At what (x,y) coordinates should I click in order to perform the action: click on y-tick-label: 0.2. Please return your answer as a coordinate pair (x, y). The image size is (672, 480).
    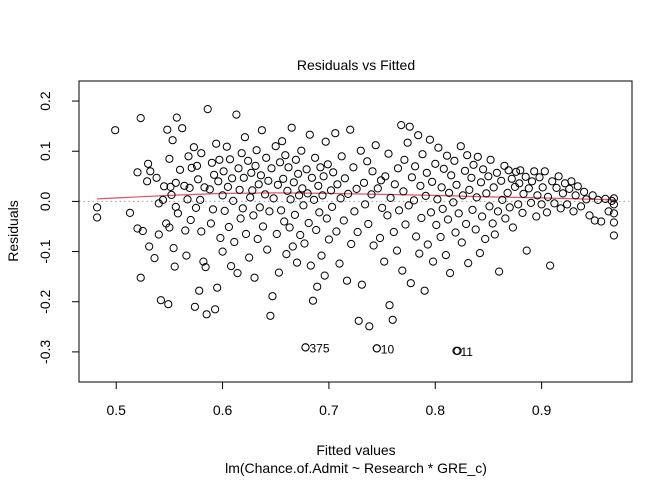
    Looking at the image, I should click on (45, 101).